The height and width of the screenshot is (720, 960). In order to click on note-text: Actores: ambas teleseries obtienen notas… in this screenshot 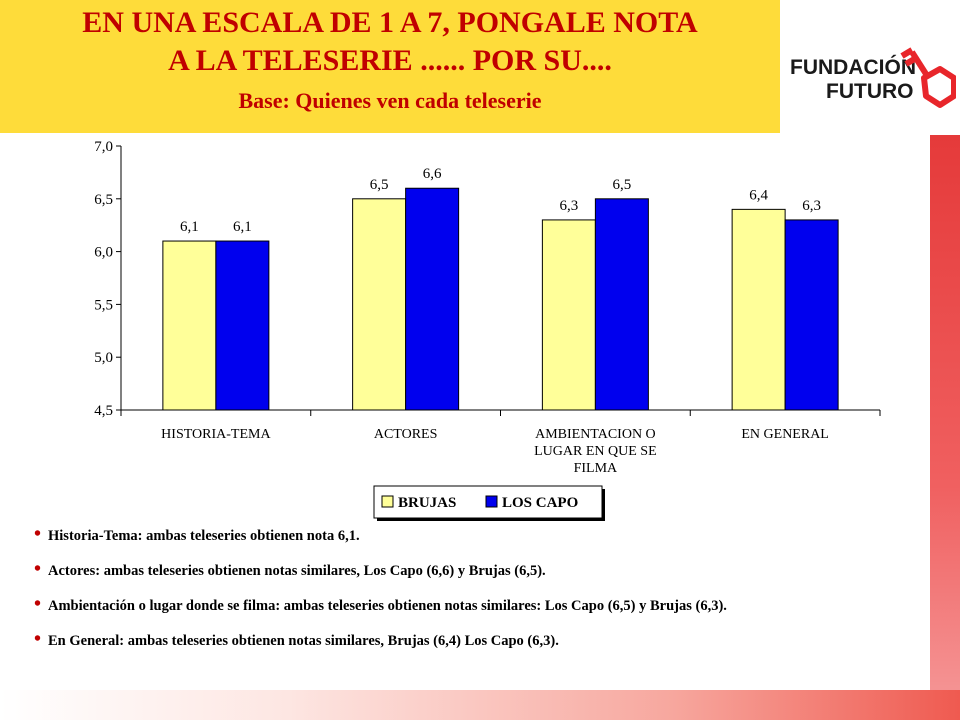, I will do `click(297, 571)`.